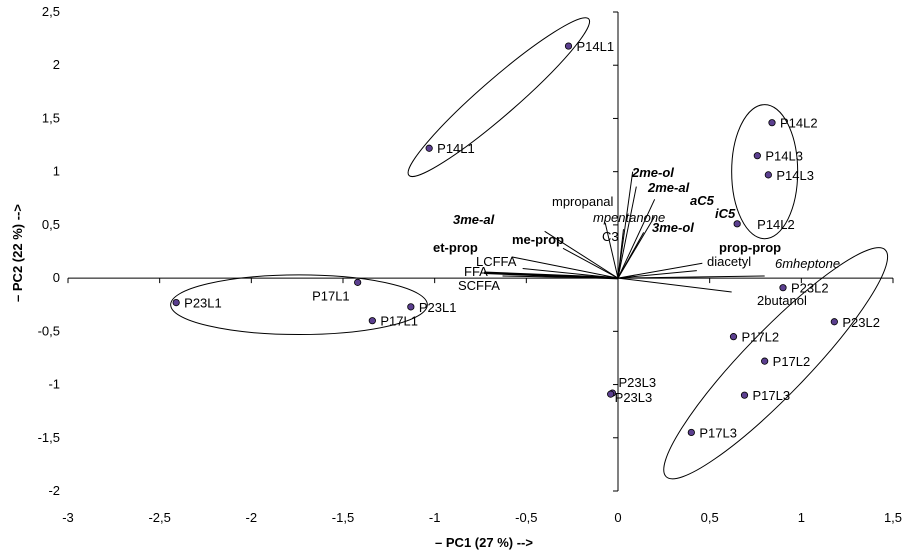 This screenshot has width=913, height=552. I want to click on x-tick-label: -2, so click(252, 517).